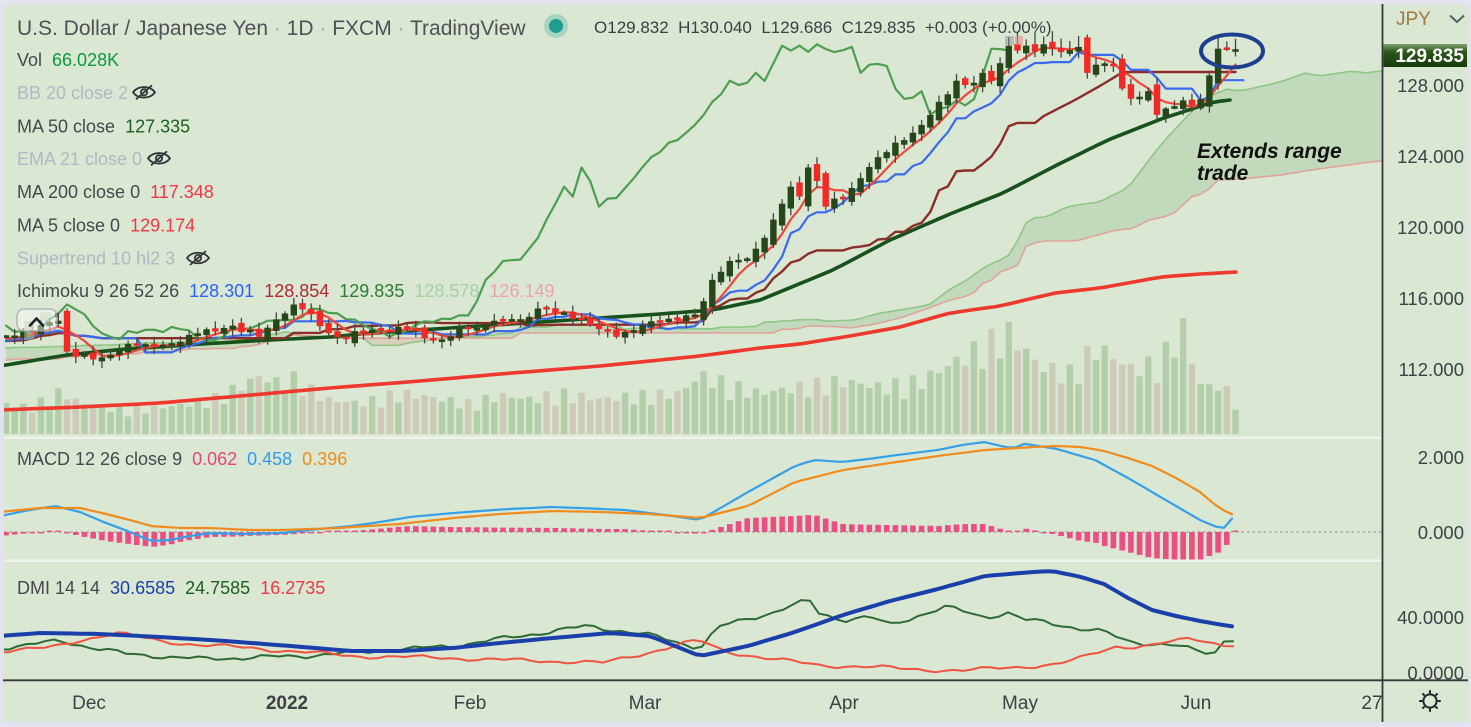 The height and width of the screenshot is (727, 1471). I want to click on svg-text: 124.000, so click(1430, 156).